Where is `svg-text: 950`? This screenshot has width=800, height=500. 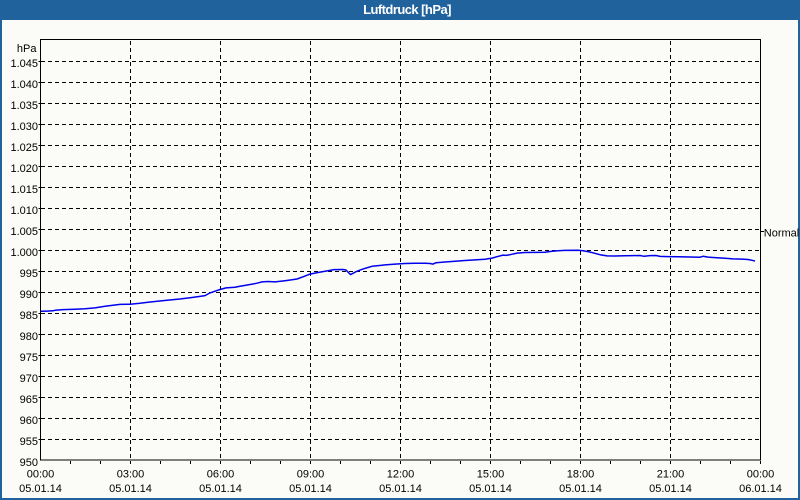
svg-text: 950 is located at coordinates (29, 463).